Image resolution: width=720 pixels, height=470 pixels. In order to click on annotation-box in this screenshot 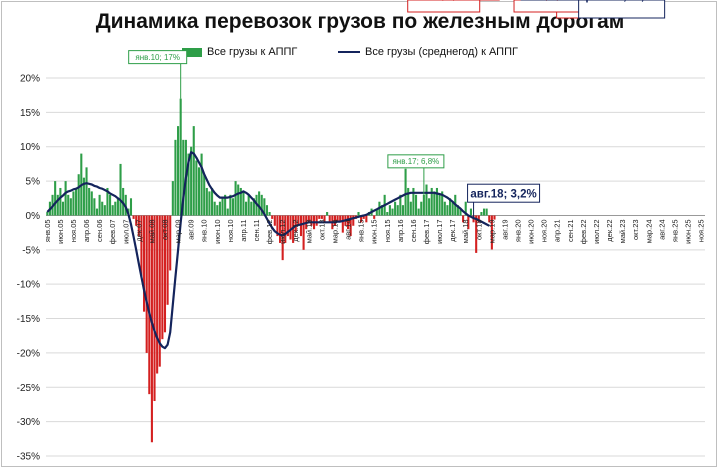, I will do `click(416, 161)`.